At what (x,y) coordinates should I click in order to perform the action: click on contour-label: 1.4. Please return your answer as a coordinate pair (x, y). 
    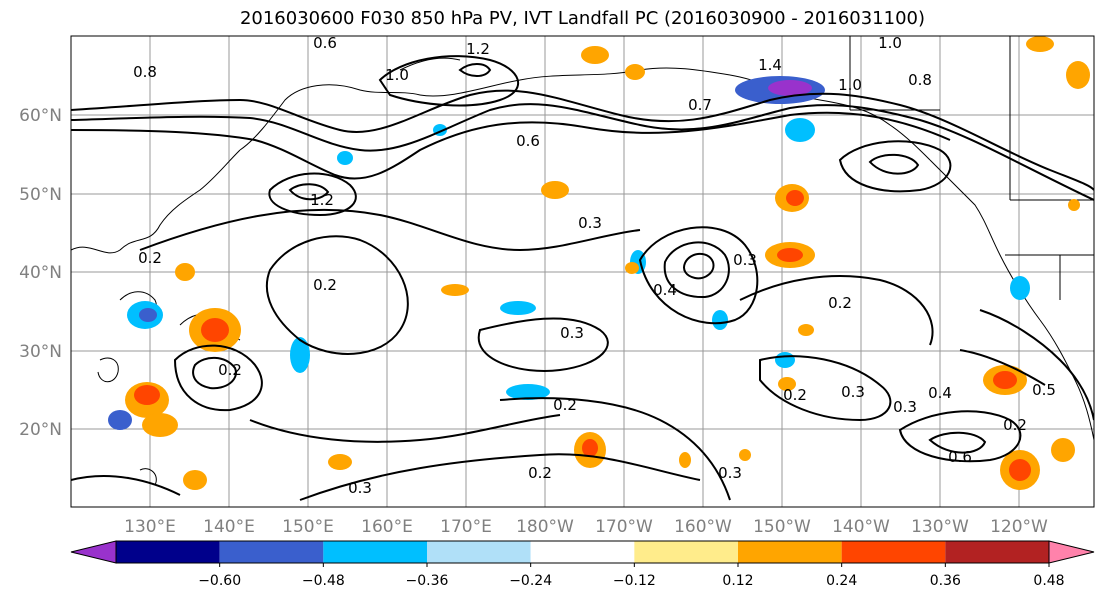
    Looking at the image, I should click on (770, 65).